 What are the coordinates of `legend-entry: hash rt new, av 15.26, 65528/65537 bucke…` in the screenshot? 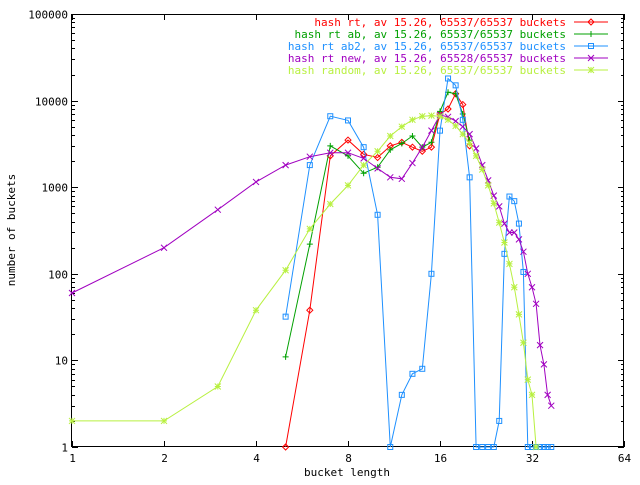 It's located at (448, 58).